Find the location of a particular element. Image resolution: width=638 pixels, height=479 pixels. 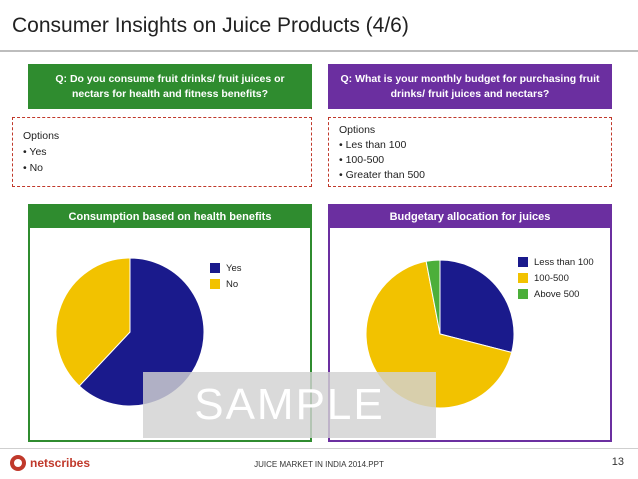

pie-slice-yes is located at coordinates (141, 332).